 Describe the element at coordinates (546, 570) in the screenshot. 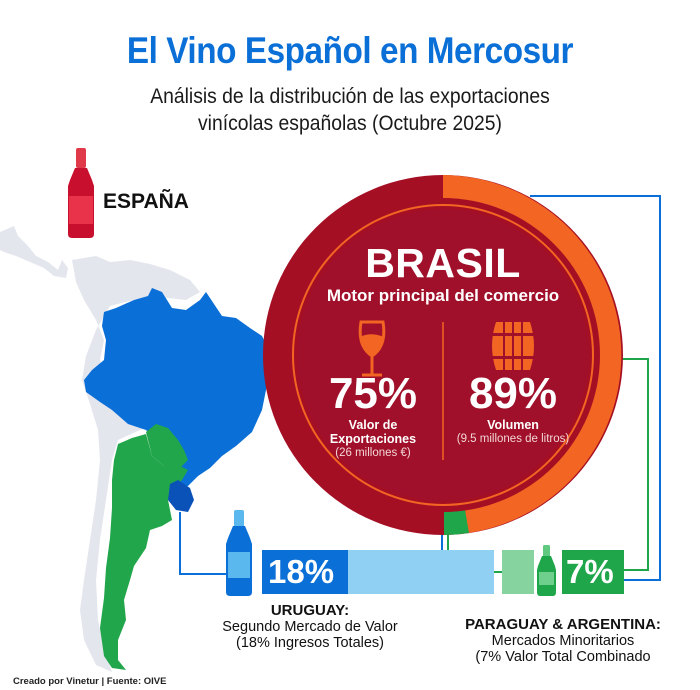

I see `pa-bottle-icon` at that location.